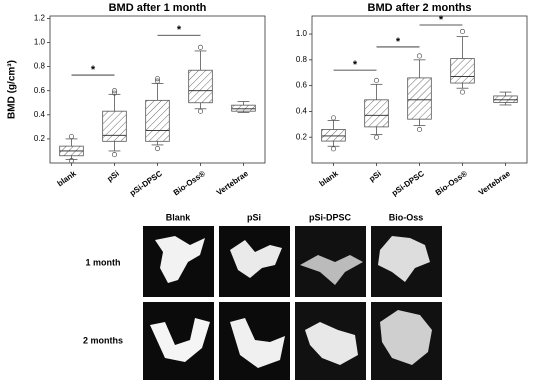 This screenshot has width=550, height=391. What do you see at coordinates (179, 217) in the screenshot?
I see `column-label: Blank` at bounding box center [179, 217].